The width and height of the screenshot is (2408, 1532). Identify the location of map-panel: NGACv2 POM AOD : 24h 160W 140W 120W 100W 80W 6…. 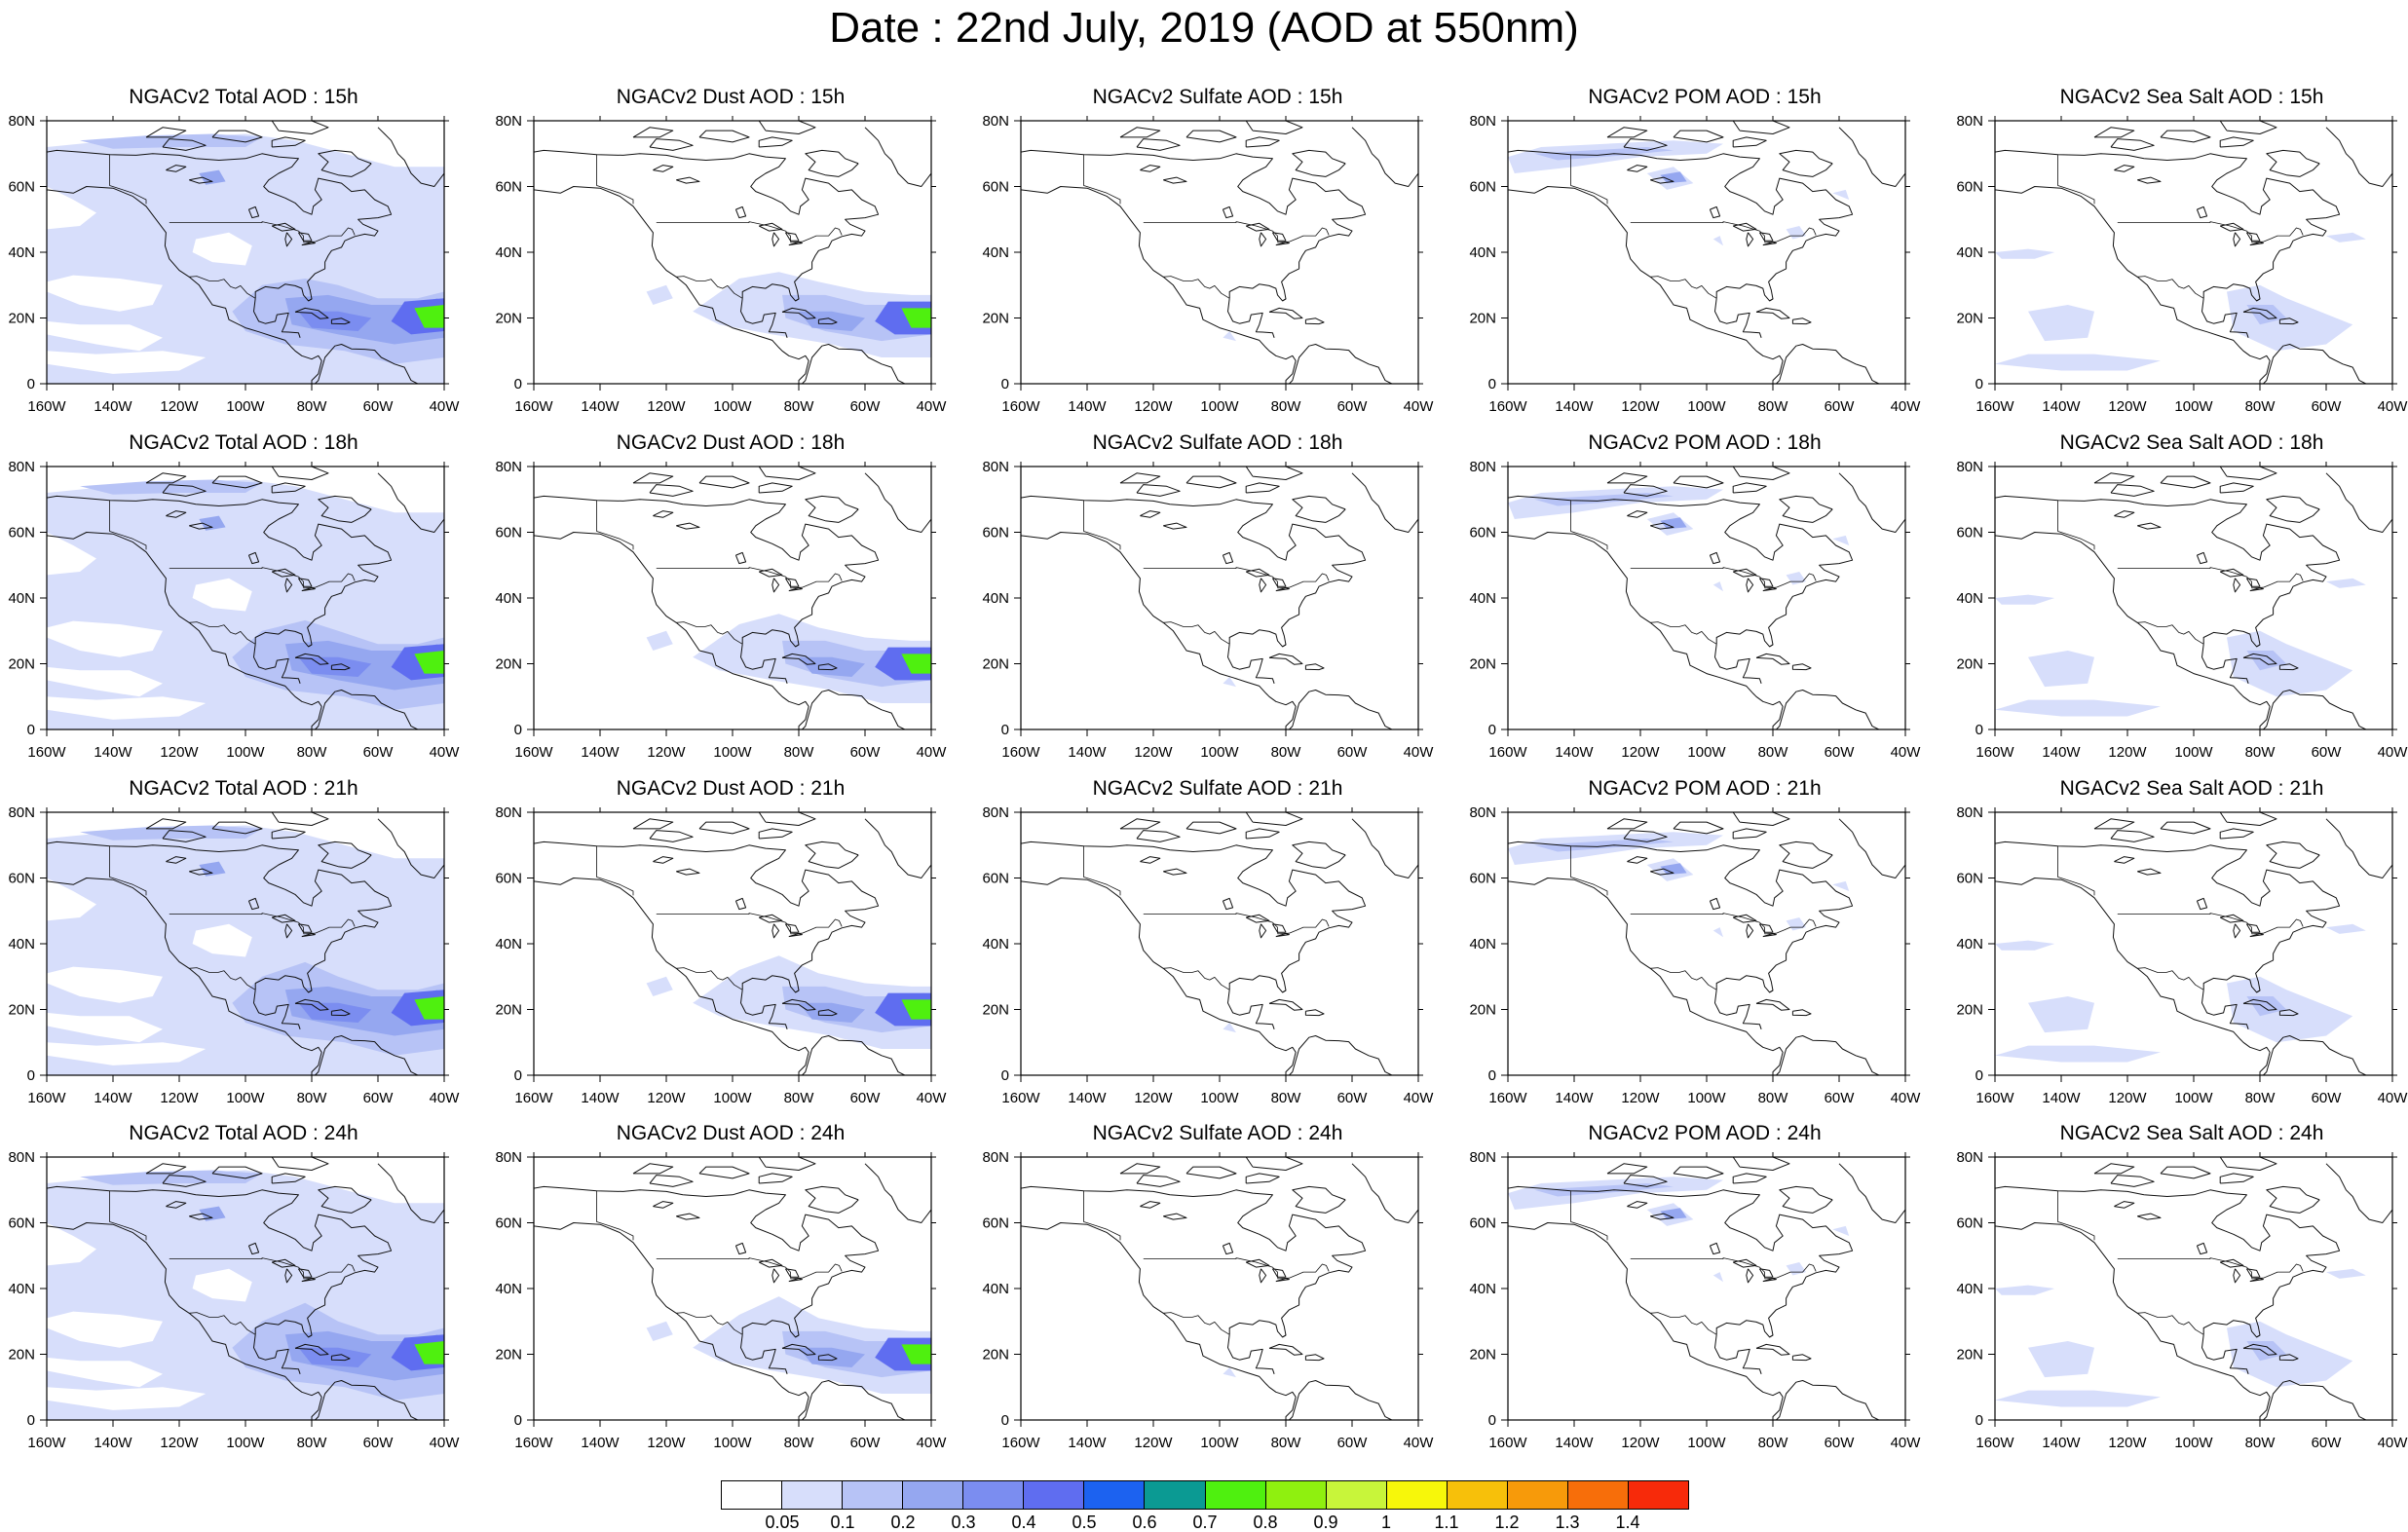
(1704, 1287).